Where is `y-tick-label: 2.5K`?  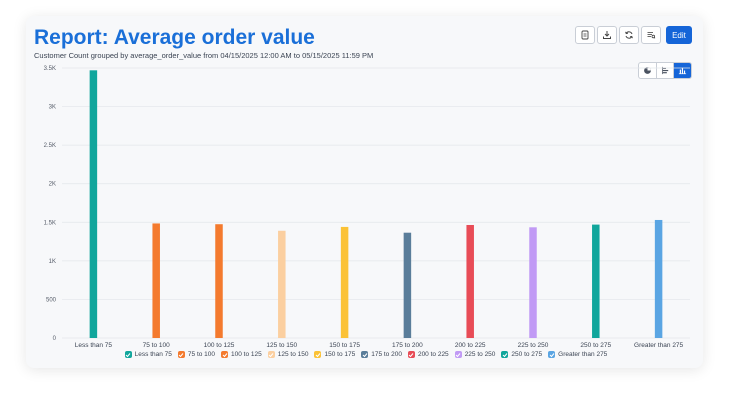 y-tick-label: 2.5K is located at coordinates (50, 146).